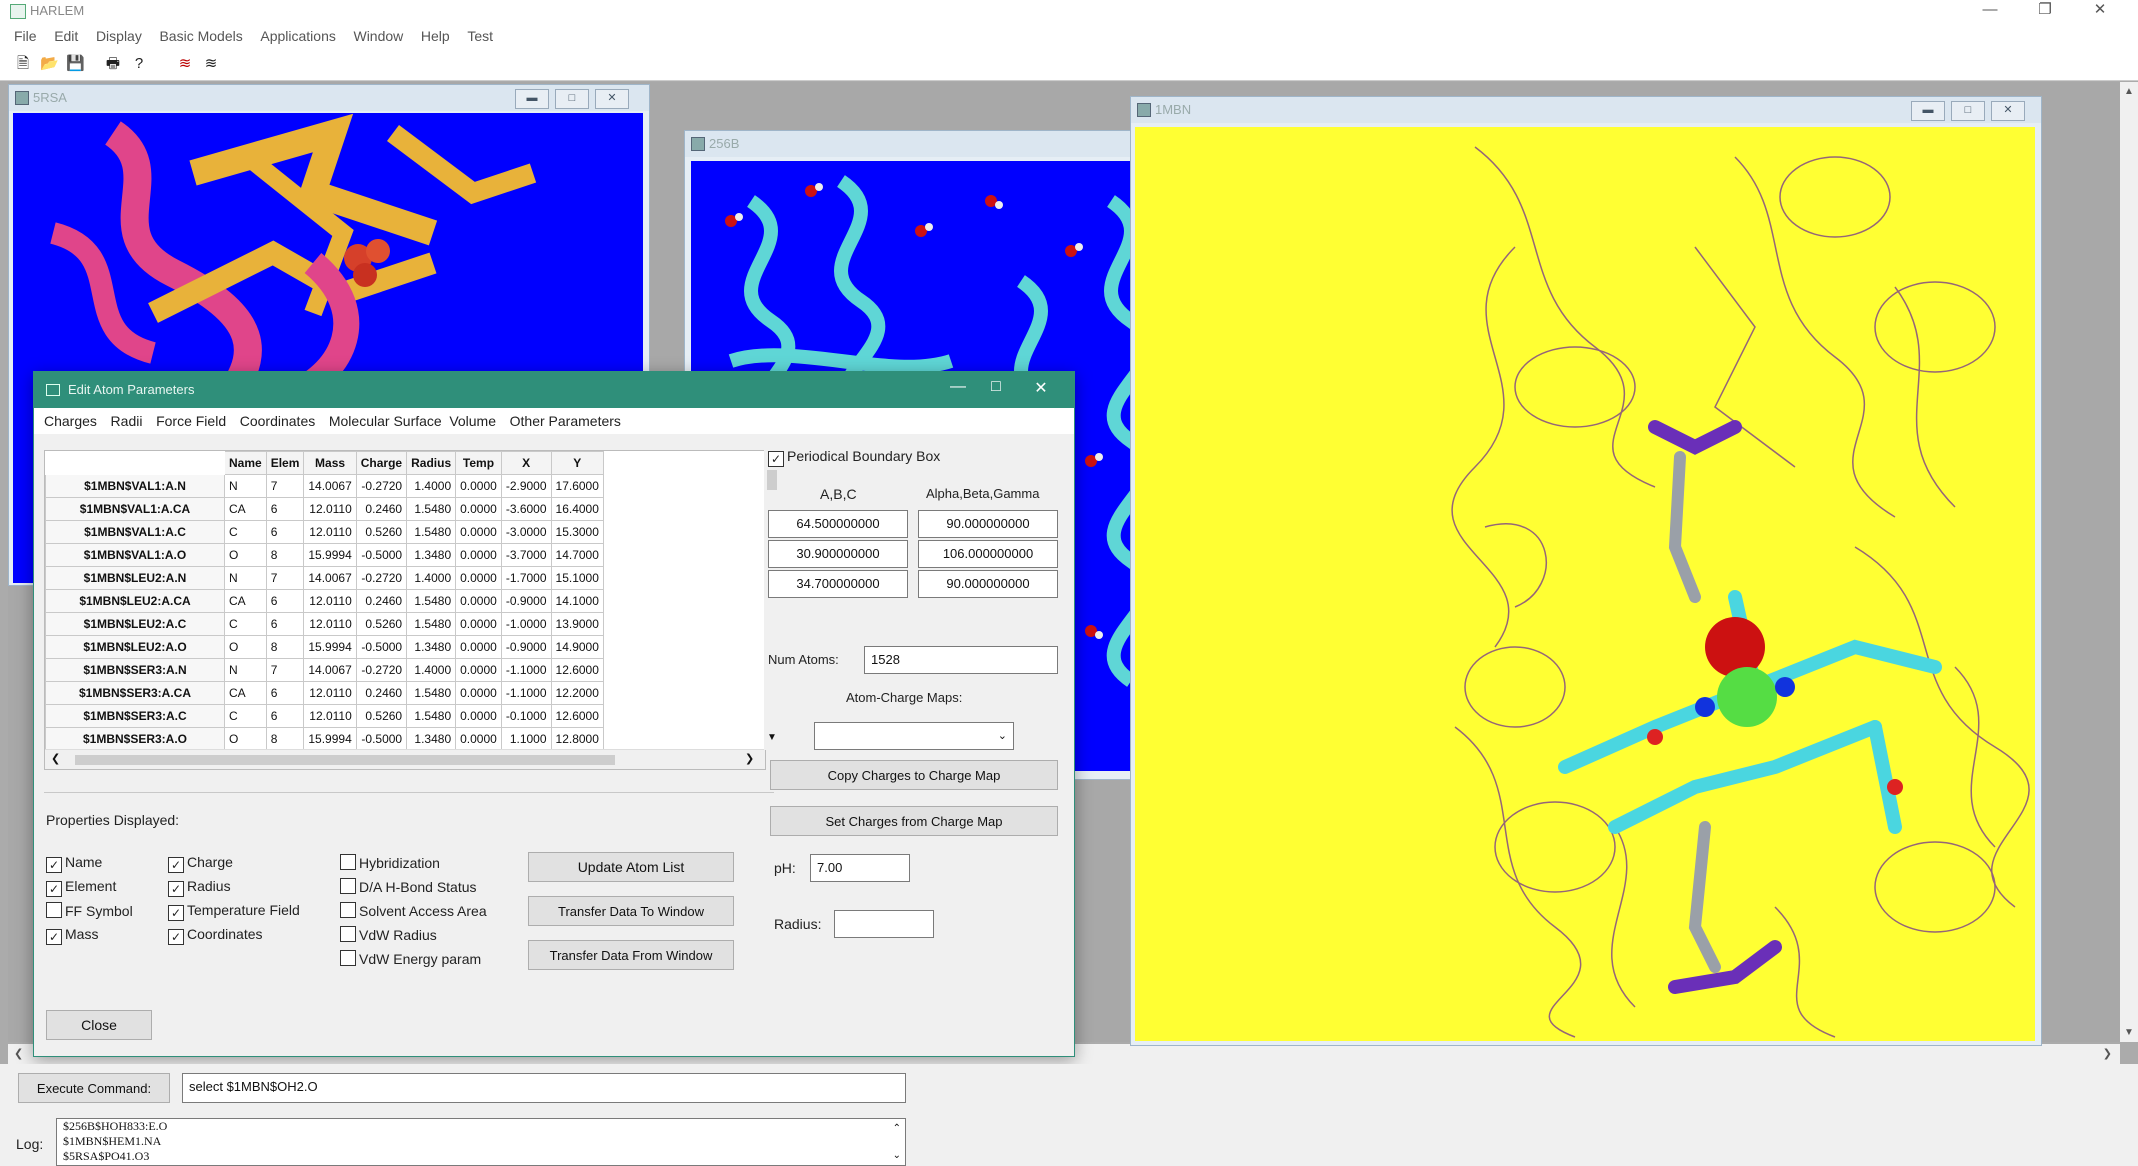 This screenshot has height=1166, width=2138. What do you see at coordinates (285, 670) in the screenshot?
I see `table-cell: 7` at bounding box center [285, 670].